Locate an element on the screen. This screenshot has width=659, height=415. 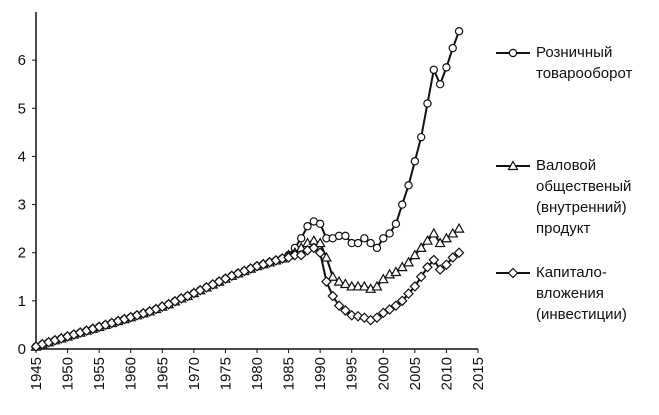
y-tick-label: 1 is located at coordinates (22, 301).